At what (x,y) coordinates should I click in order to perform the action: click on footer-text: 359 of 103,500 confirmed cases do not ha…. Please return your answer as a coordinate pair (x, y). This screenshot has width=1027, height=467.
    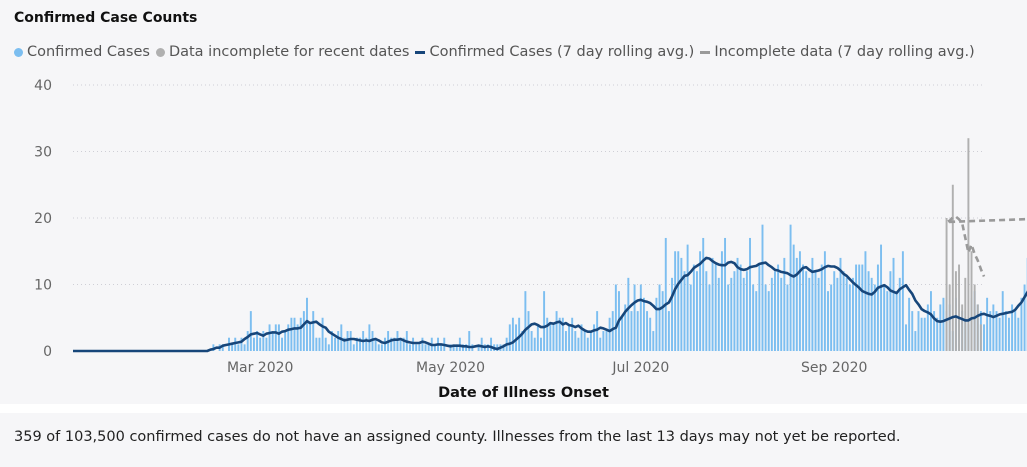
    Looking at the image, I should click on (457, 437).